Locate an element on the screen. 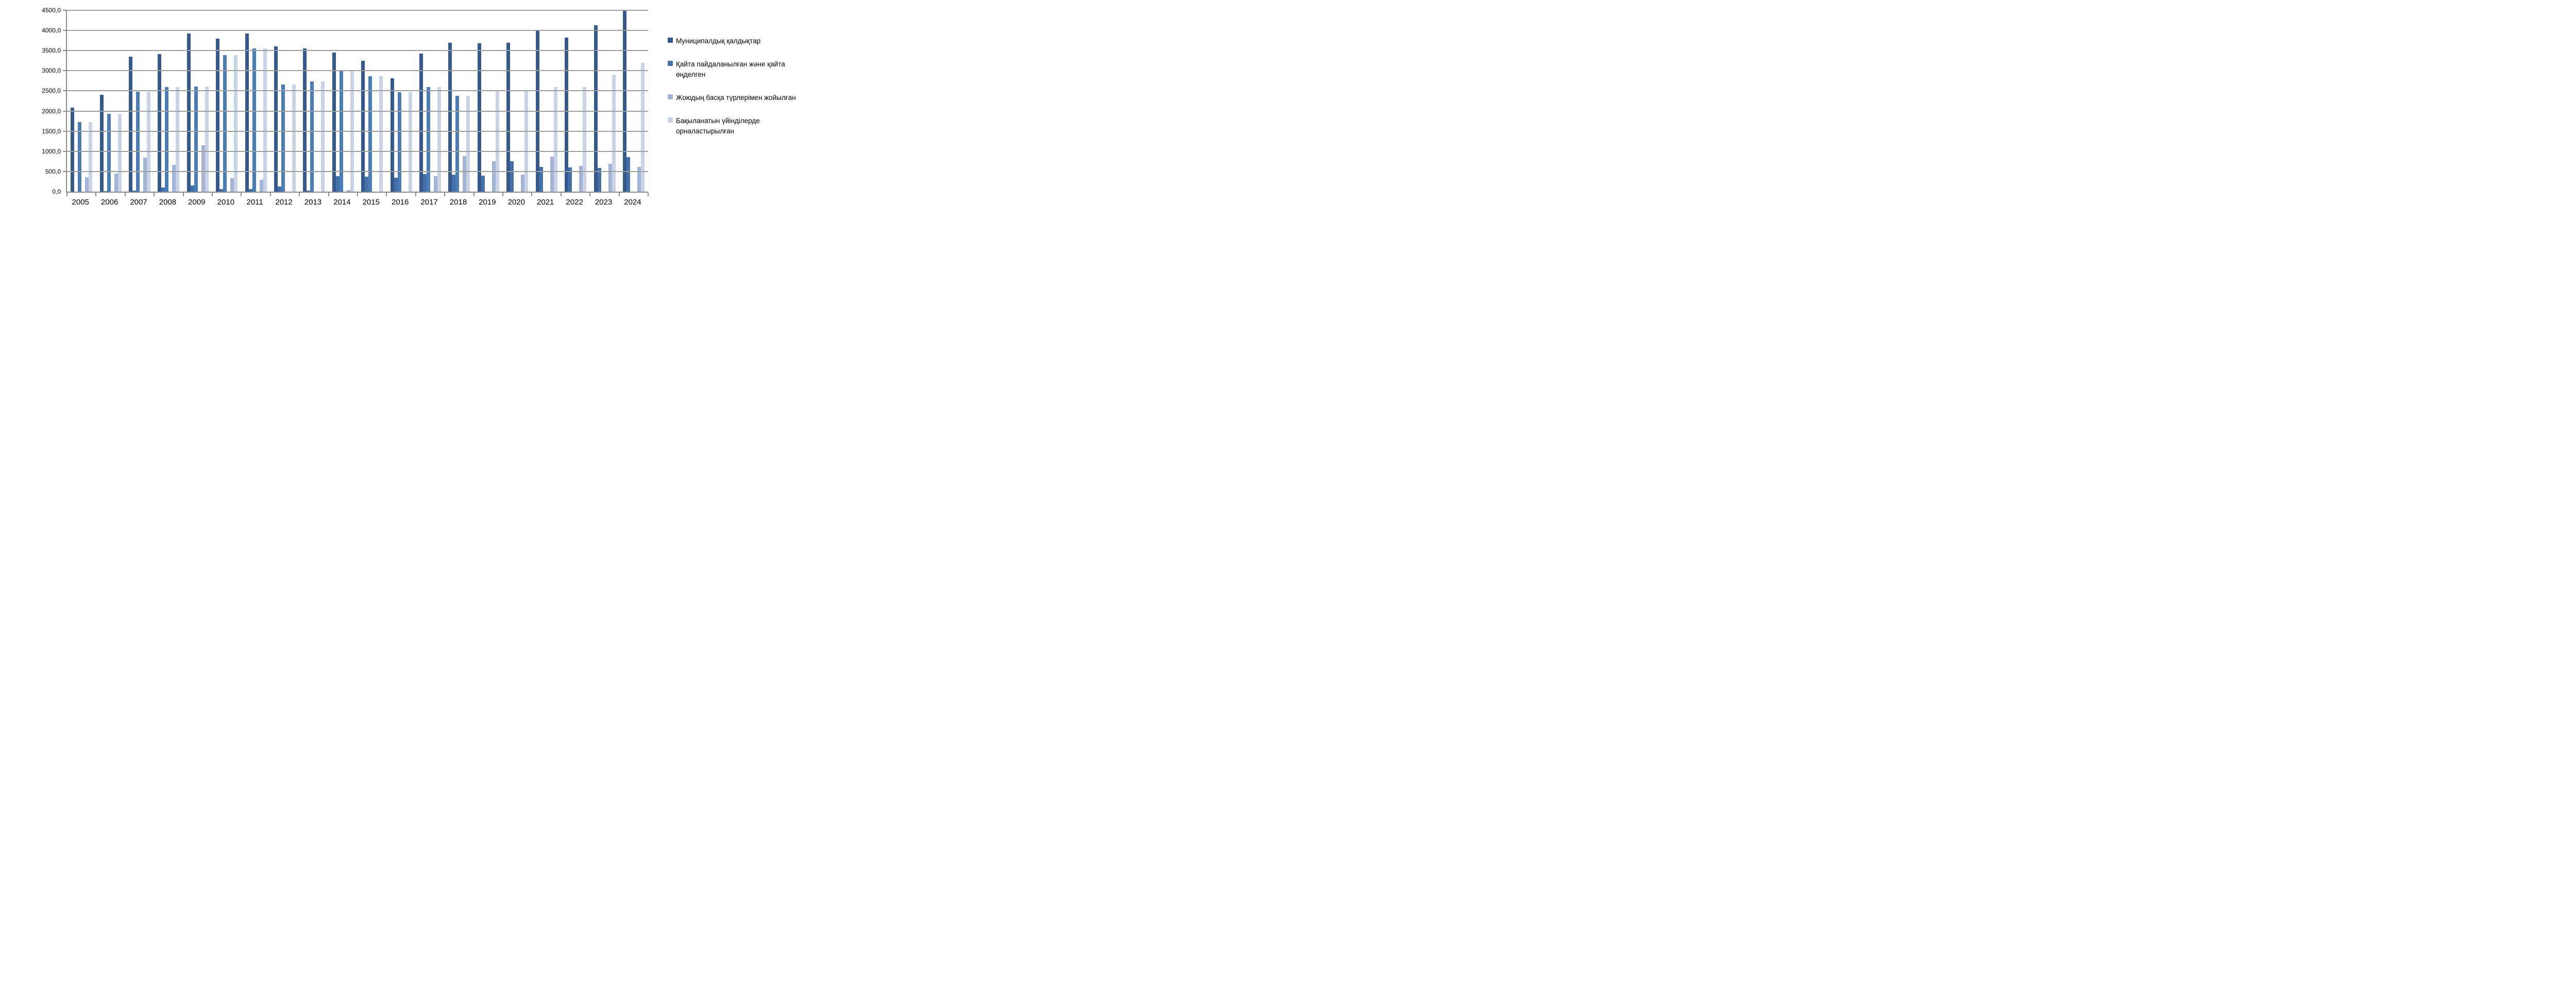  bar-2010-municipal is located at coordinates (218, 115).